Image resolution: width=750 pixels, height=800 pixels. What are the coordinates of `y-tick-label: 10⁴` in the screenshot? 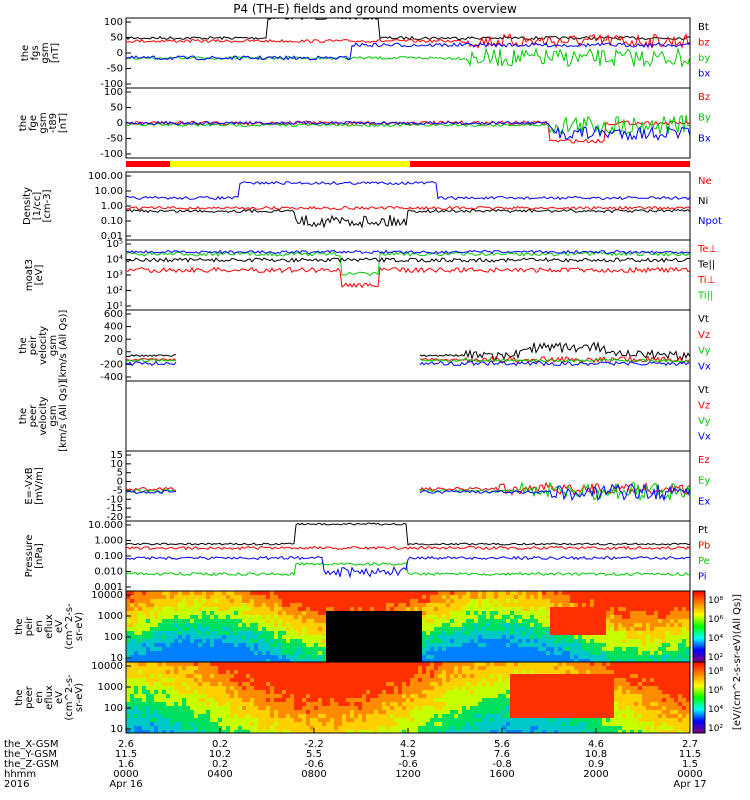 It's located at (114, 260).